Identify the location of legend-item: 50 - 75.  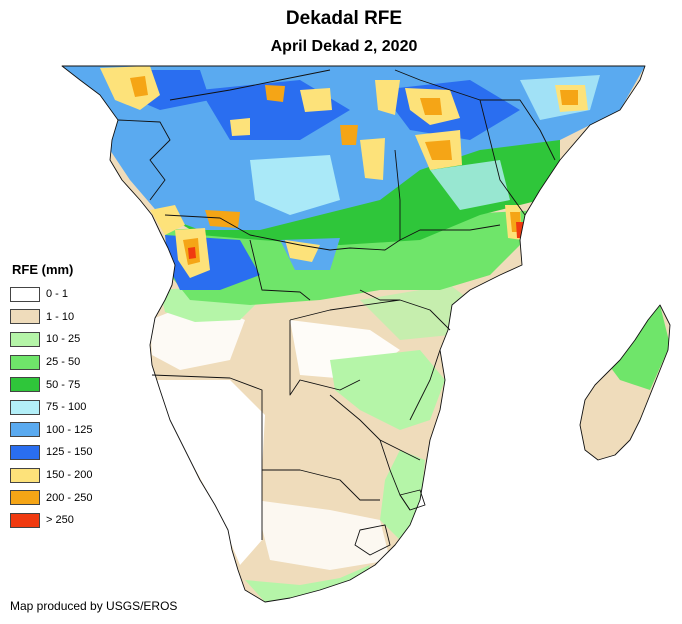
(51, 384).